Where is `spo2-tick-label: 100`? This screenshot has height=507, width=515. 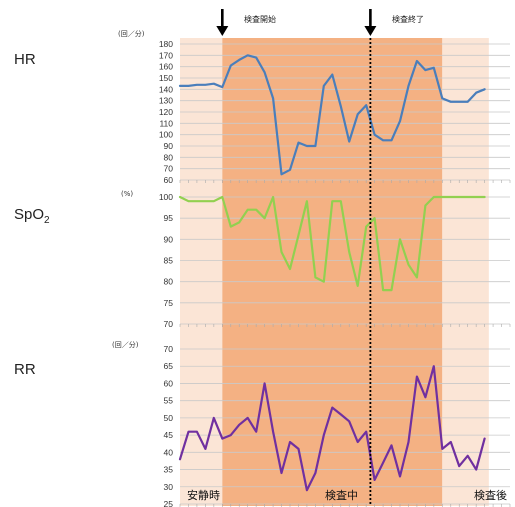 spo2-tick-label: 100 is located at coordinates (166, 197).